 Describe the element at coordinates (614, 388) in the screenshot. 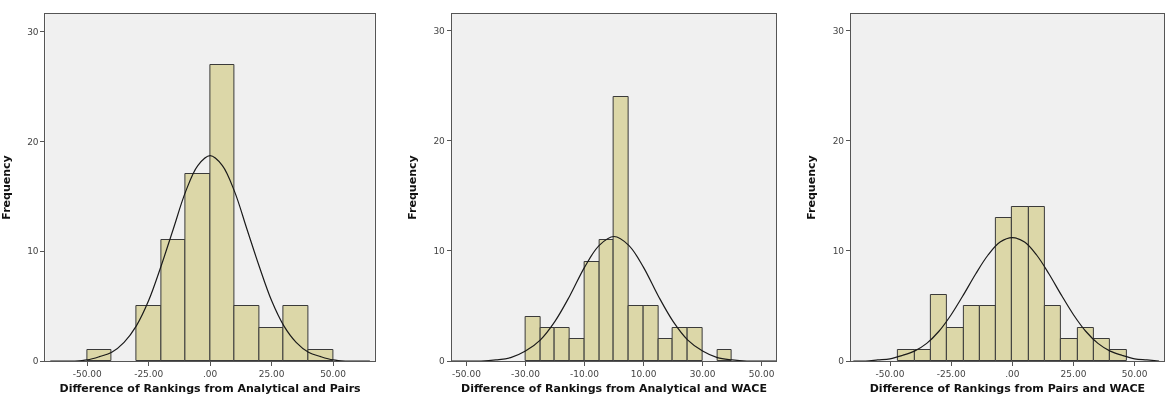

I see `x-axis-title: Difference of Rankings from Analytical and WACE` at that location.